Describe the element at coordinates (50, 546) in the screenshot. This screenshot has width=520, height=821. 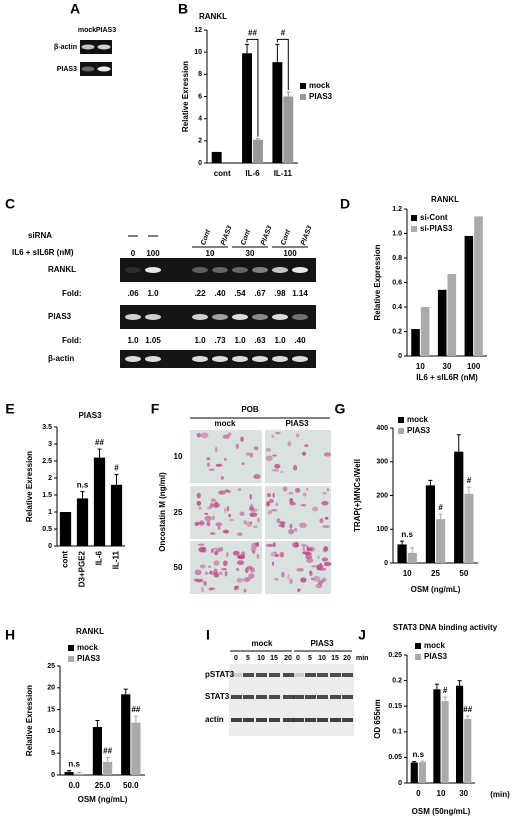
I see `y-tick-label: 0` at that location.